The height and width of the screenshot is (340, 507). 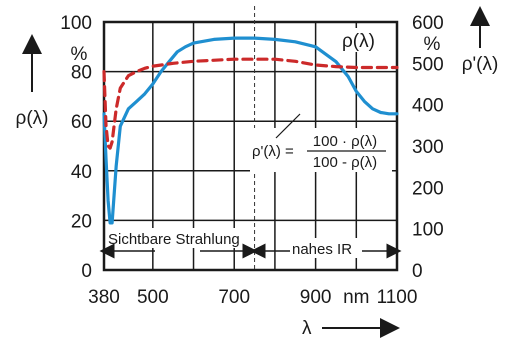 I want to click on rho-series-annotation: ρ(λ), so click(x=366, y=40).